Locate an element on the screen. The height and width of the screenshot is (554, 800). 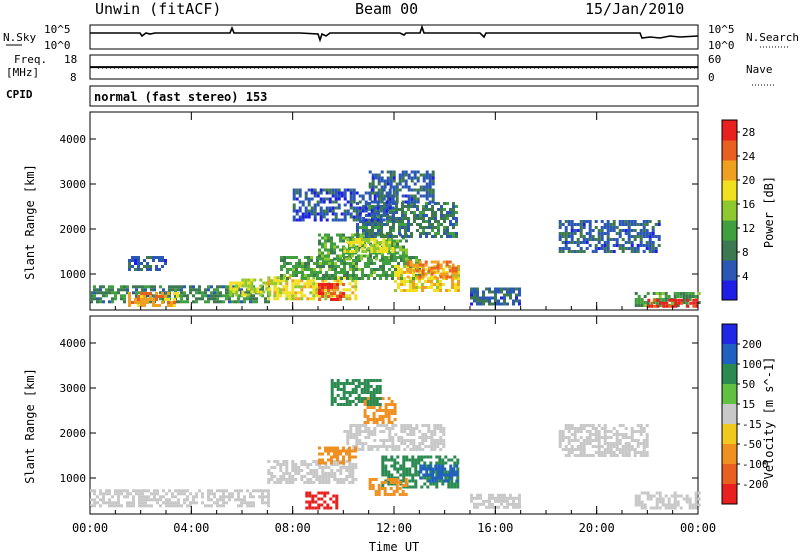
colorbar-swatch is located at coordinates (729, 494).